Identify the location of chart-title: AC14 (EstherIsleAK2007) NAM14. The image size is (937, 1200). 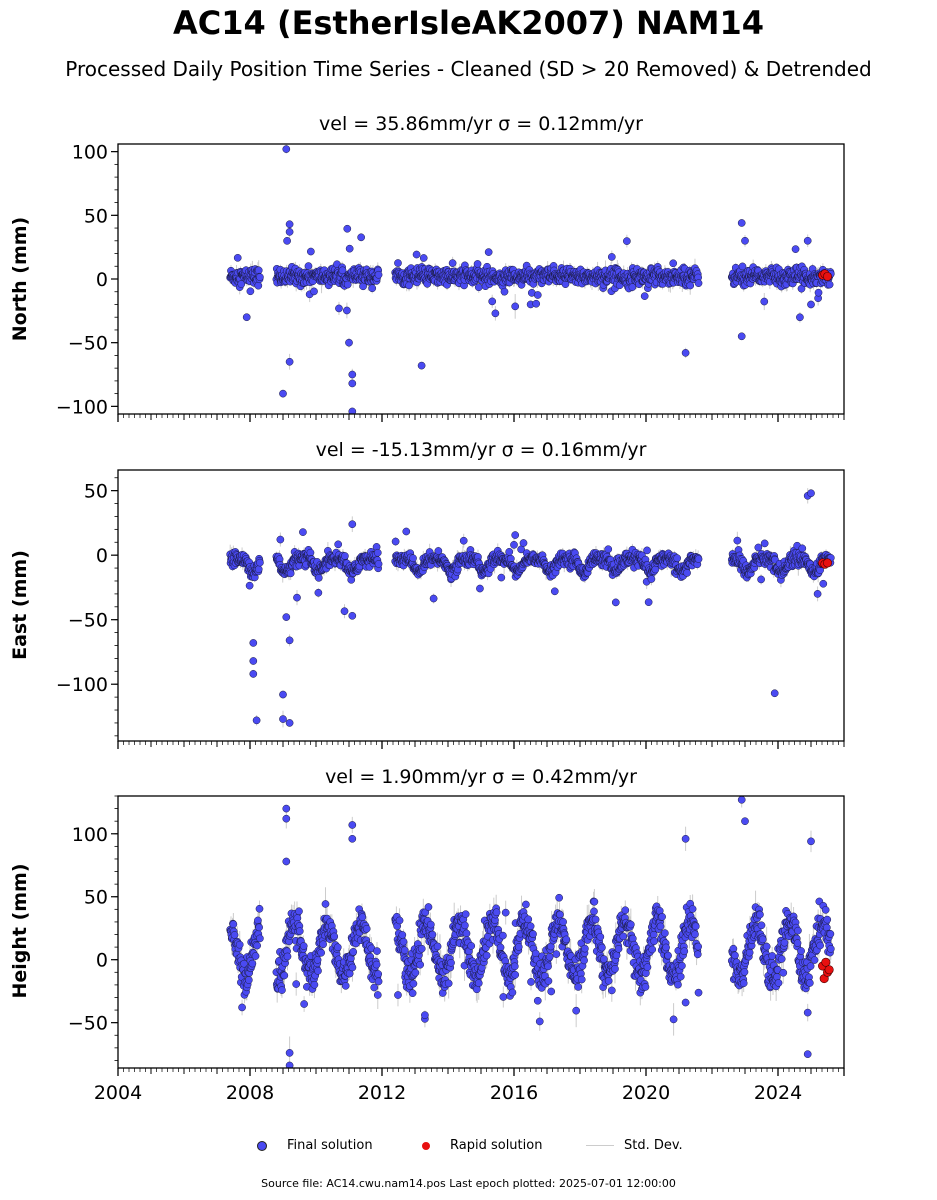
(468, 23).